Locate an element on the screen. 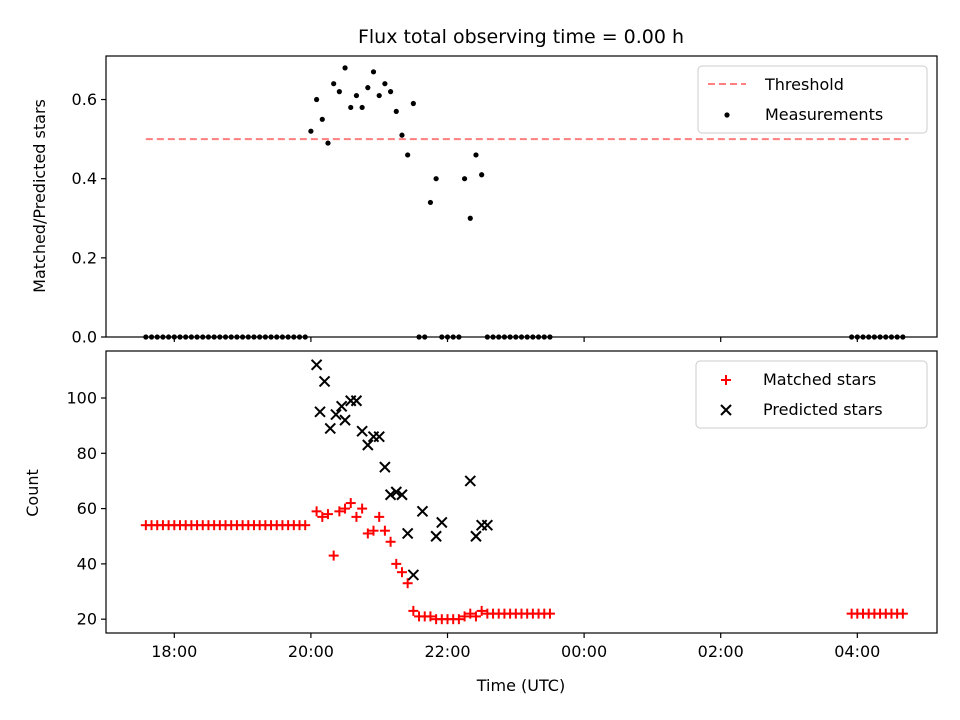 The width and height of the screenshot is (960, 720). bottom-y-tick-label: 60 is located at coordinates (87, 508).